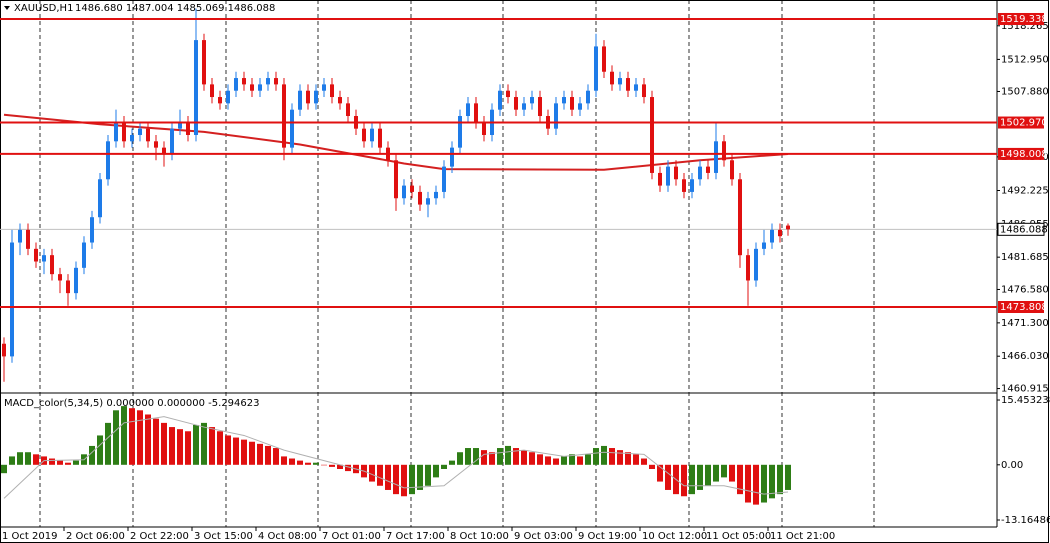 The height and width of the screenshot is (543, 1050). I want to click on x-tick-label: 2 Oct 06:00, so click(95, 536).